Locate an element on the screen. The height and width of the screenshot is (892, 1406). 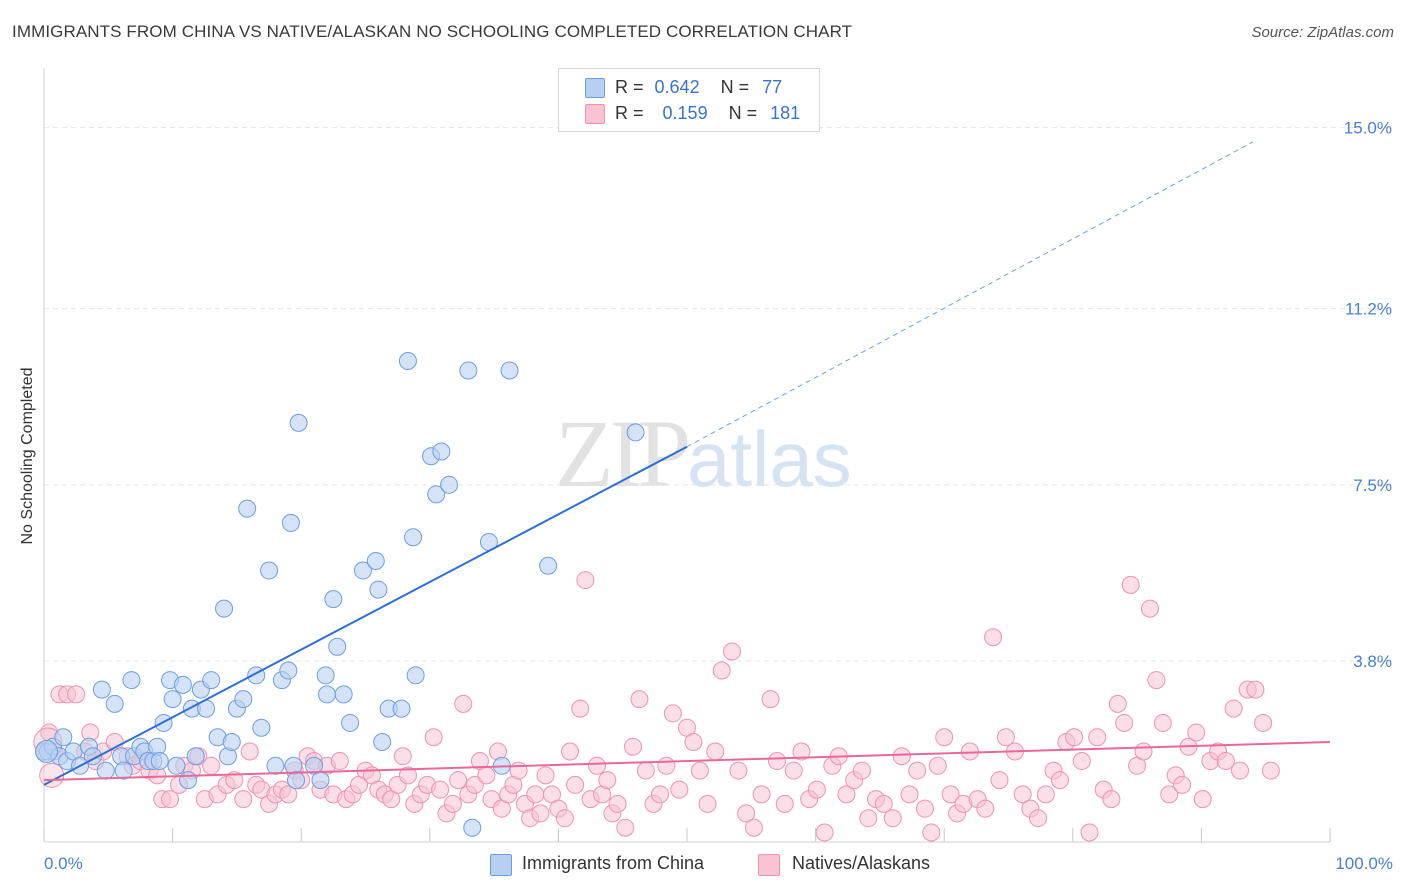
y-tick-label: 15.0% is located at coordinates (1368, 128).